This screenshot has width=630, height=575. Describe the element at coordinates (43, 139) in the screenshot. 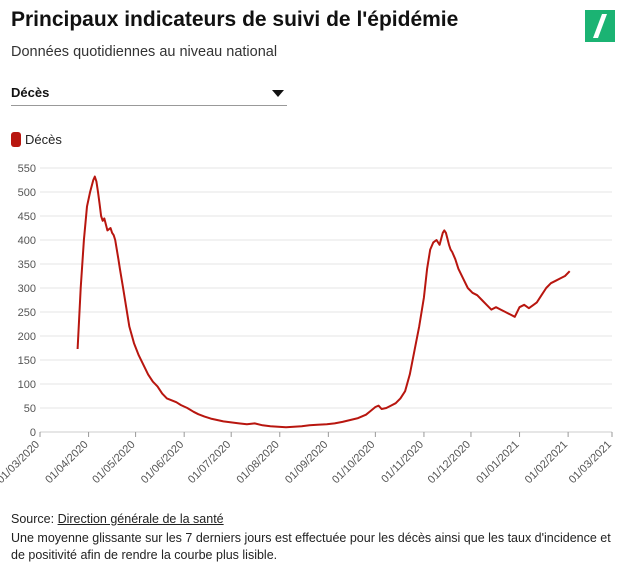

I see `legend-label-deces: Décès` at that location.